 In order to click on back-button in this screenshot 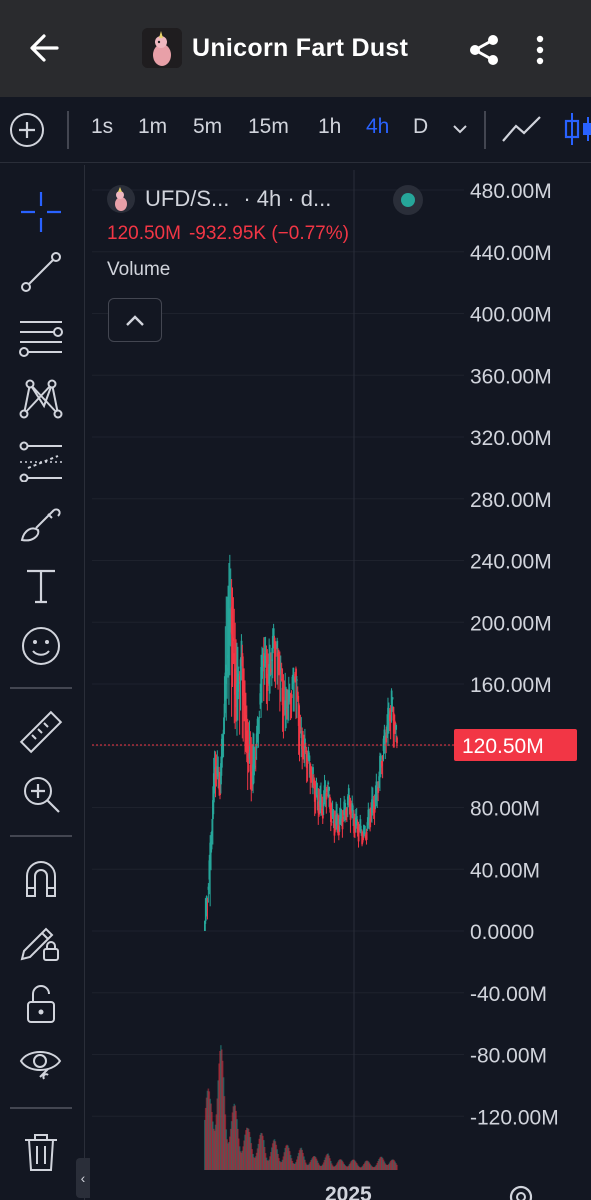, I will do `click(44, 48)`.